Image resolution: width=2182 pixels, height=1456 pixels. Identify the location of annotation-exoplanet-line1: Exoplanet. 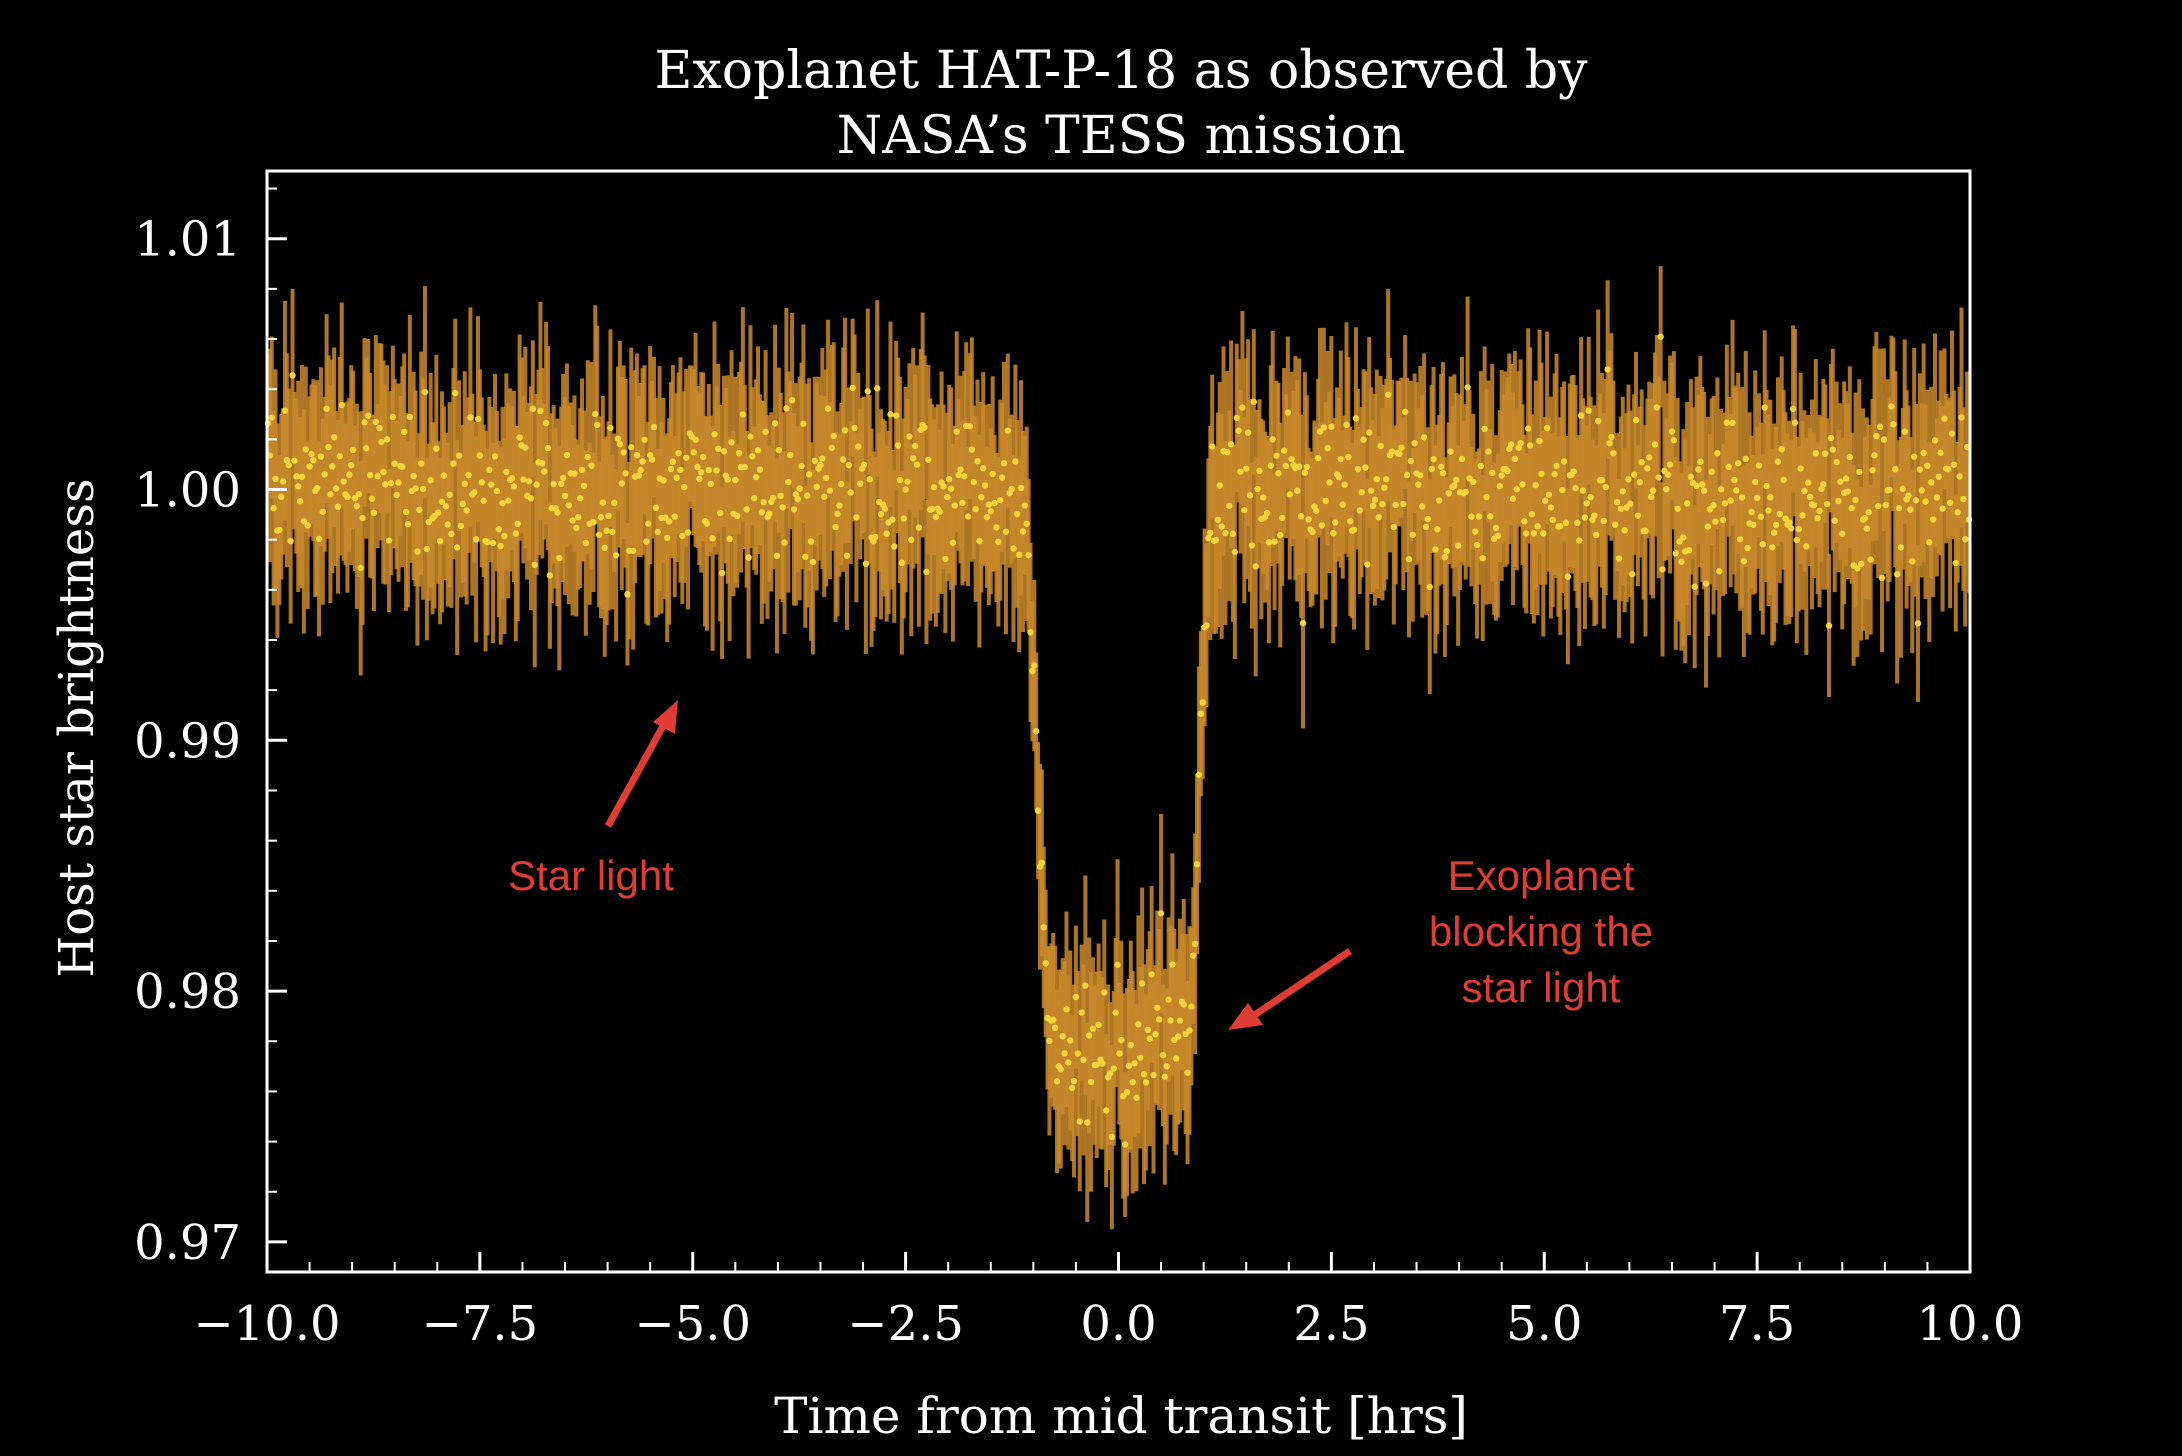
(1541, 875).